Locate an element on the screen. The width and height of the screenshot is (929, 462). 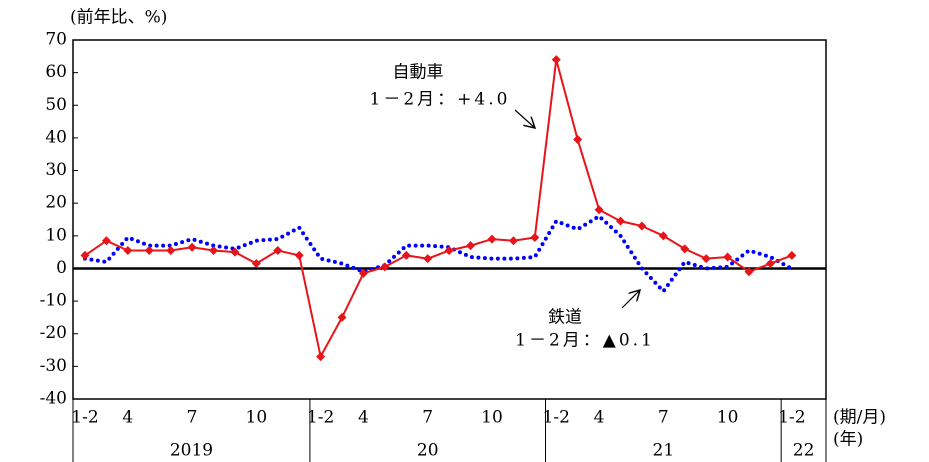
y-tick-label: 70 is located at coordinates (56, 40).